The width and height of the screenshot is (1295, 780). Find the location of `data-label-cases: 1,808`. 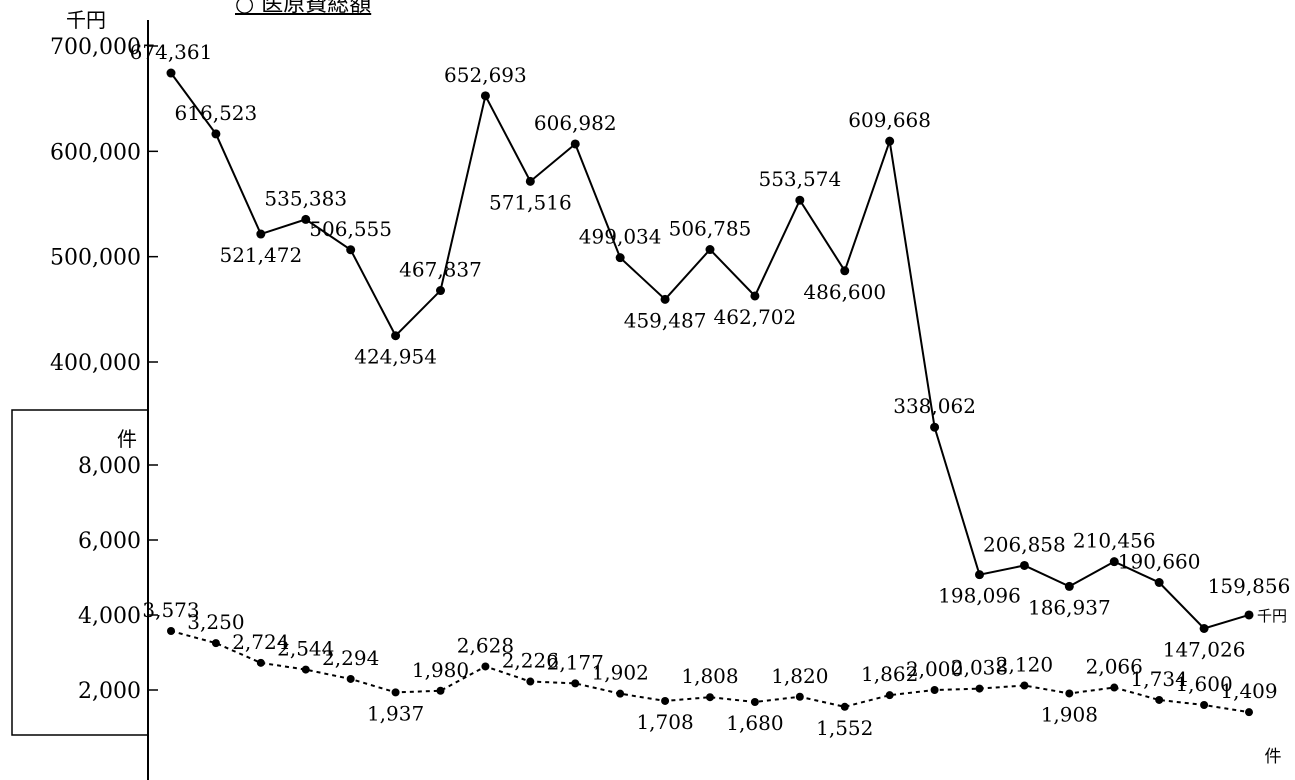

data-label-cases: 1,808 is located at coordinates (709, 676).